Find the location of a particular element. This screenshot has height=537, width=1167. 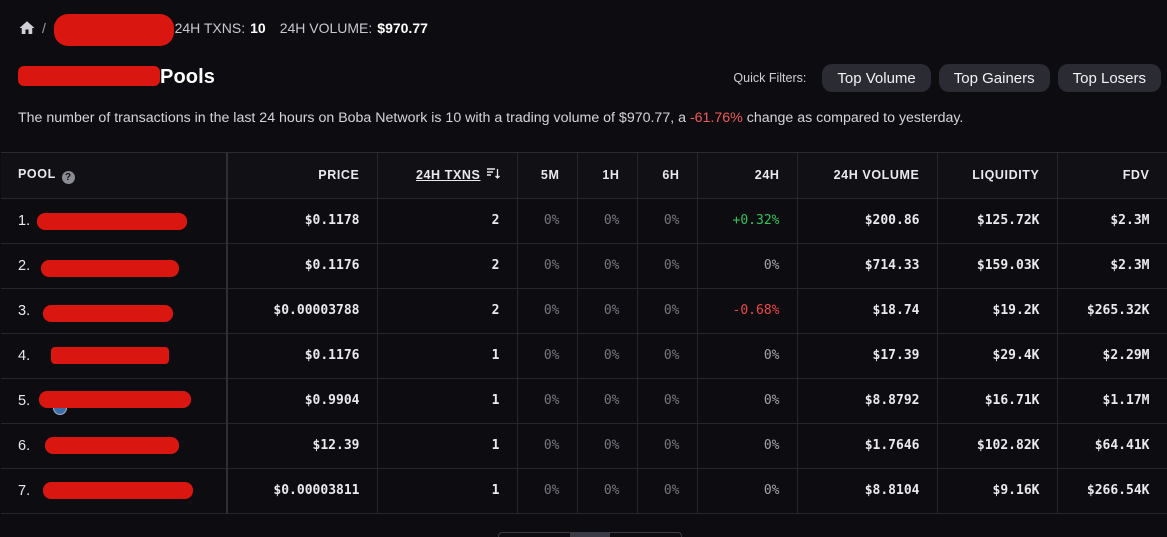

column-header-txns-label: 24H TXNS is located at coordinates (448, 175).